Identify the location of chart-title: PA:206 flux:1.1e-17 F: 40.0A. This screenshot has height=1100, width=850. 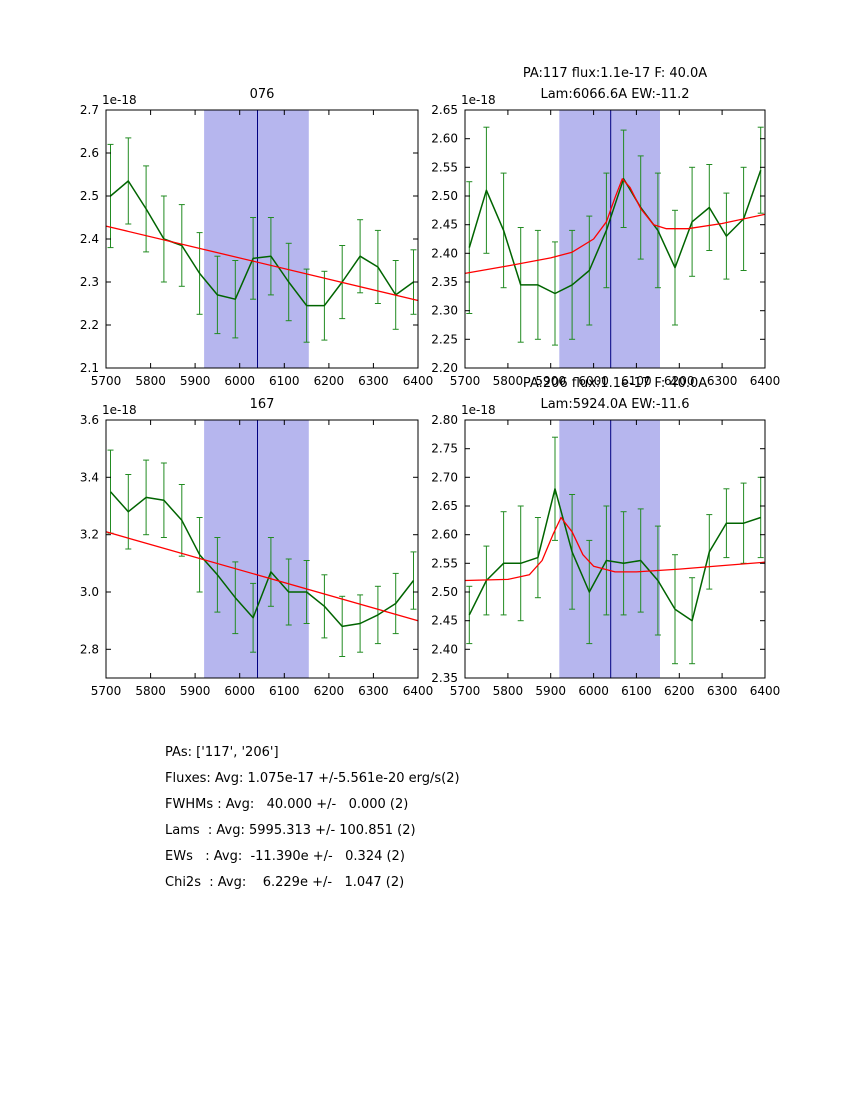
(615, 383).